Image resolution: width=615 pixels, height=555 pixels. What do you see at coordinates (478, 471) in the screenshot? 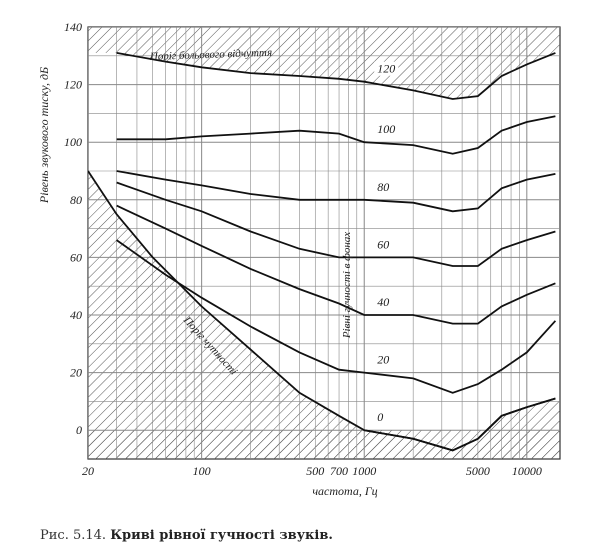
I see `x-tick-label: 5000` at bounding box center [478, 471].